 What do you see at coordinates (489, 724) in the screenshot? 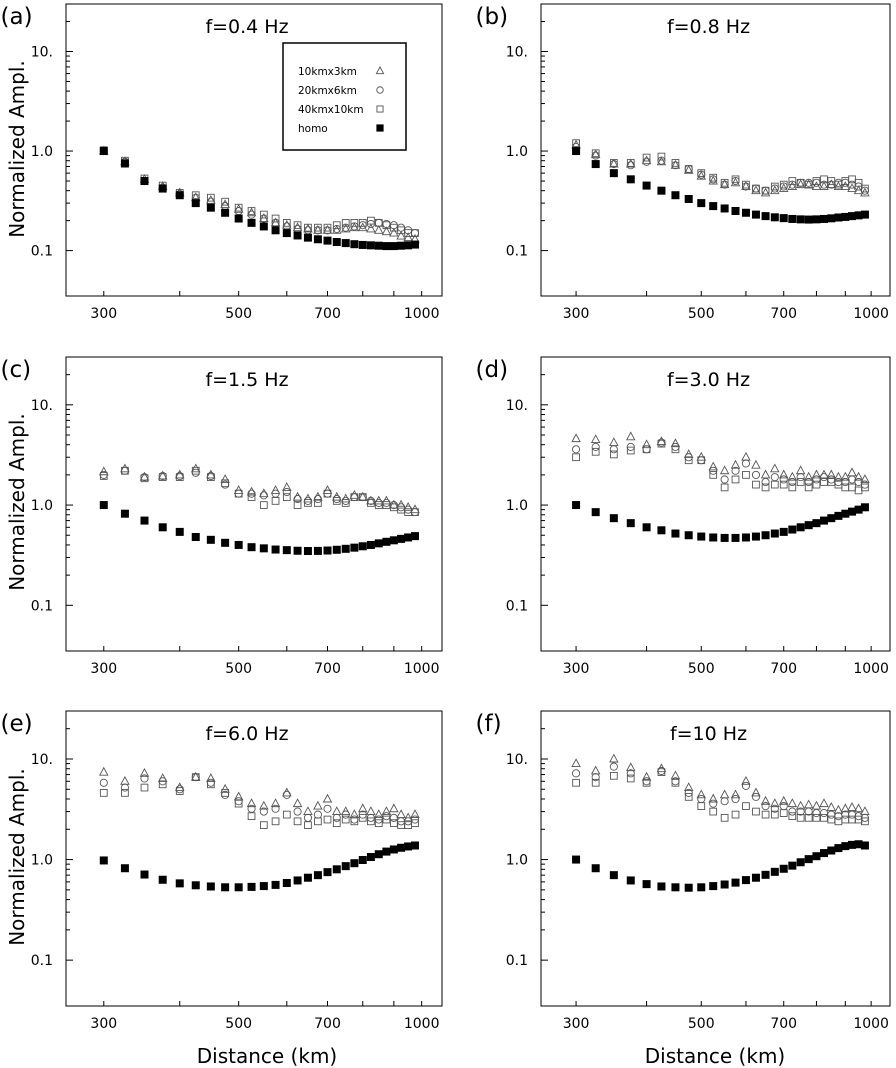
I see `panel-label: (f)` at bounding box center [489, 724].